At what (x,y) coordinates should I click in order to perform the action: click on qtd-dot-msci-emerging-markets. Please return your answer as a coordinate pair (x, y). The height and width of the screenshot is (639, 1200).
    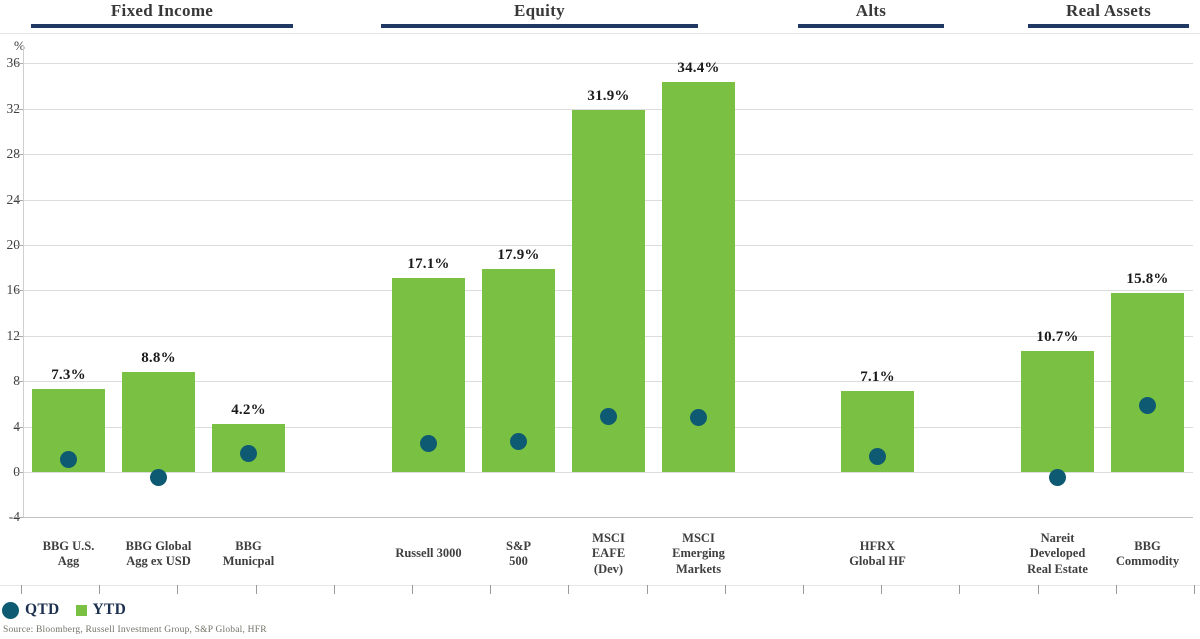
    Looking at the image, I should click on (698, 417).